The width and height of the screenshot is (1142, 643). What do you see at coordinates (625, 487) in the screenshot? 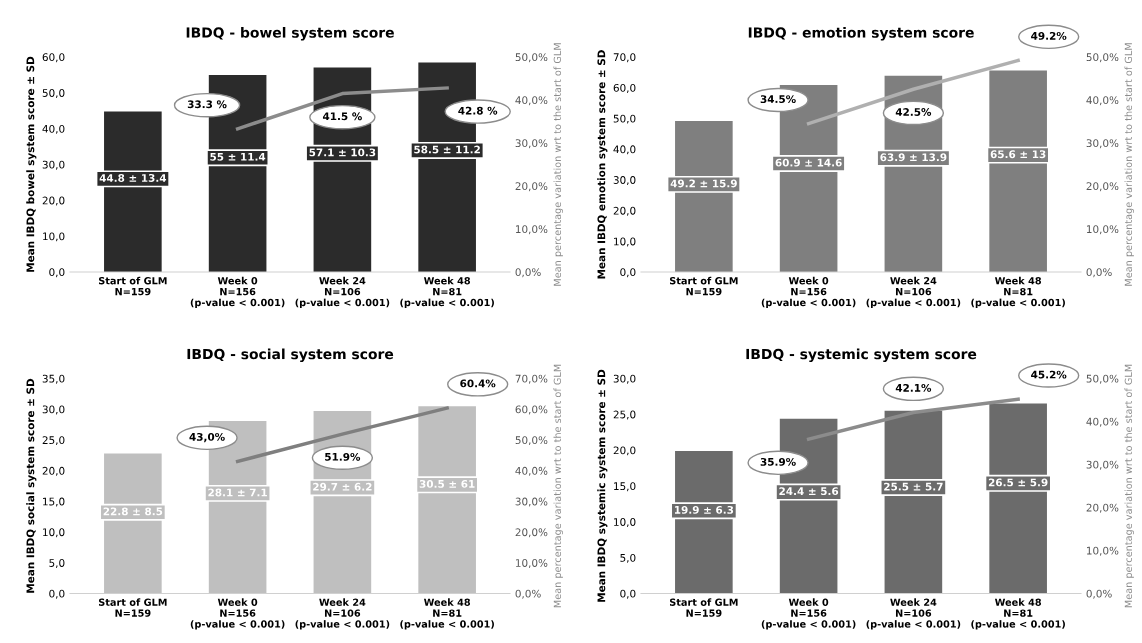
I see `y-tick-label: 15,0` at bounding box center [625, 487].